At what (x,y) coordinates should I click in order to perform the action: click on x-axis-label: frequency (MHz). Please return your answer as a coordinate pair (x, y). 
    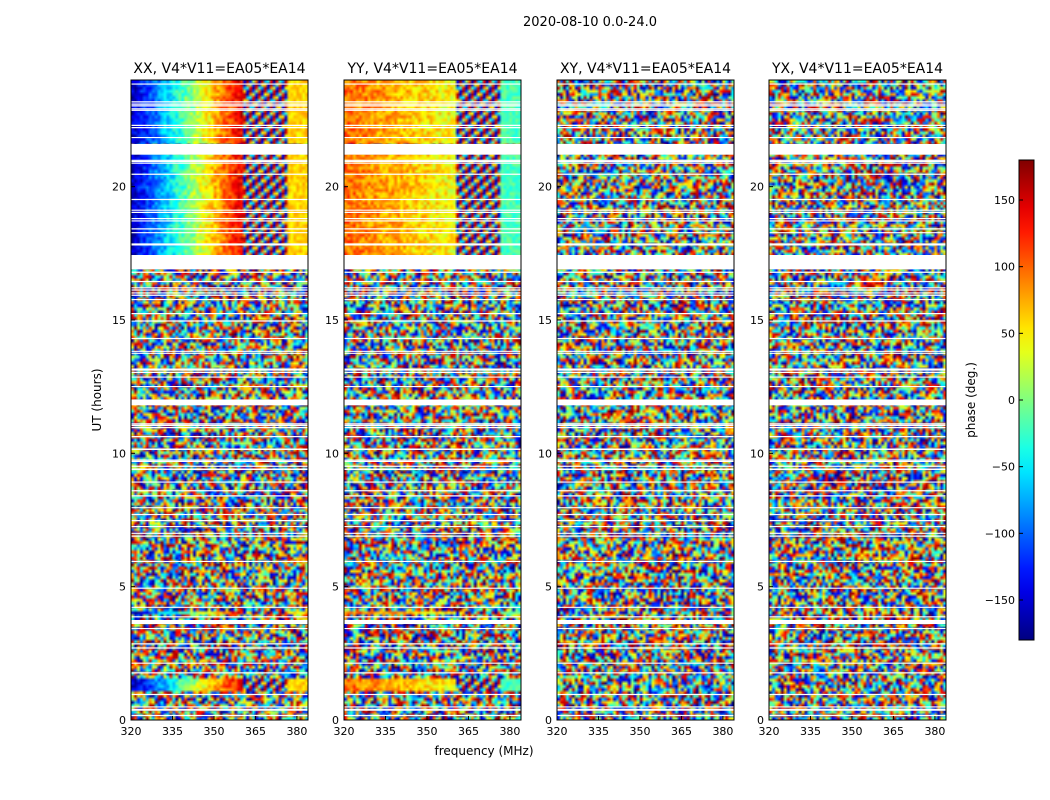
    Looking at the image, I should click on (483, 751).